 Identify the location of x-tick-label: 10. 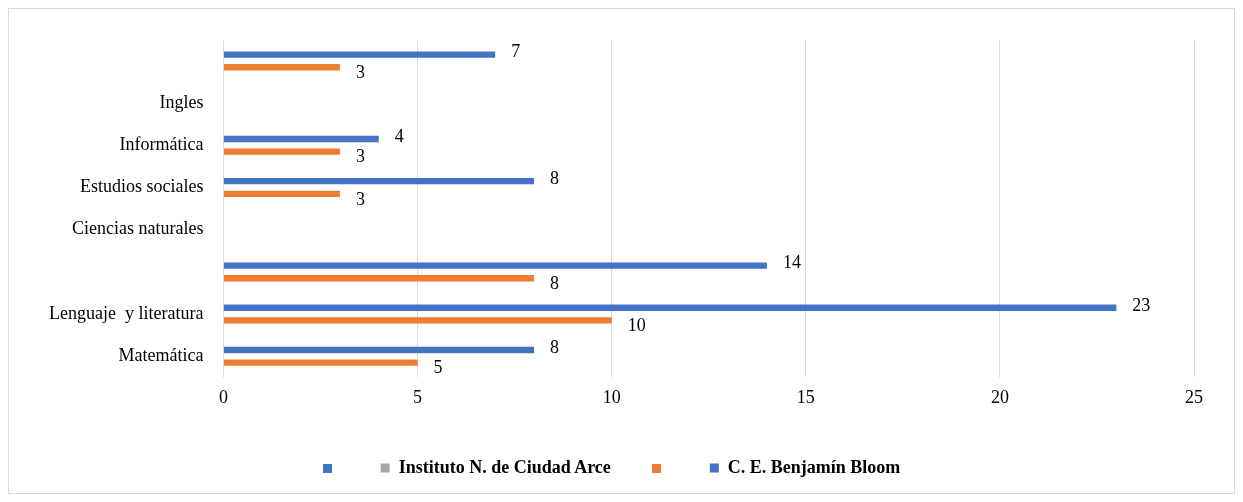
(611, 396).